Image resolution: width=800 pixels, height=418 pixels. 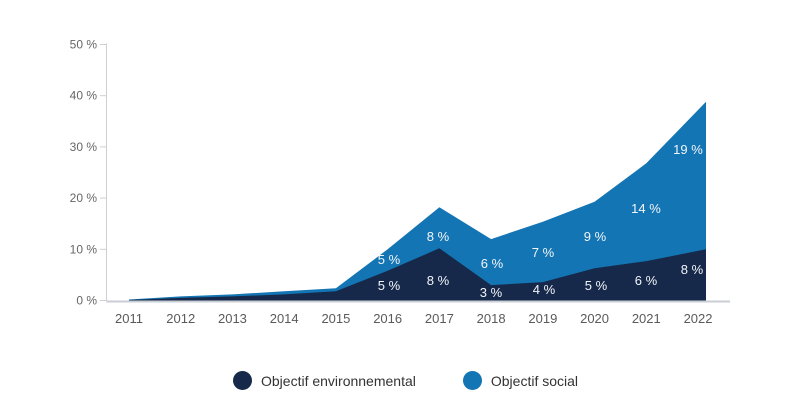 What do you see at coordinates (438, 236) in the screenshot?
I see `value-label-social-2017: 8 %` at bounding box center [438, 236].